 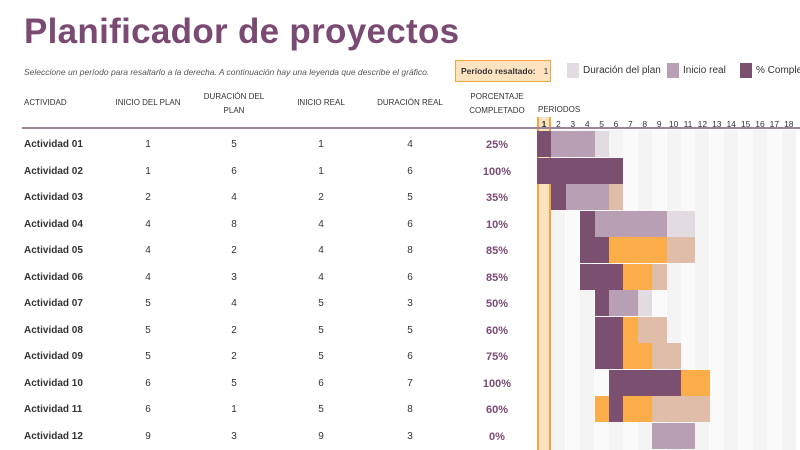 What do you see at coordinates (411, 128) in the screenshot?
I see `header-divider` at bounding box center [411, 128].